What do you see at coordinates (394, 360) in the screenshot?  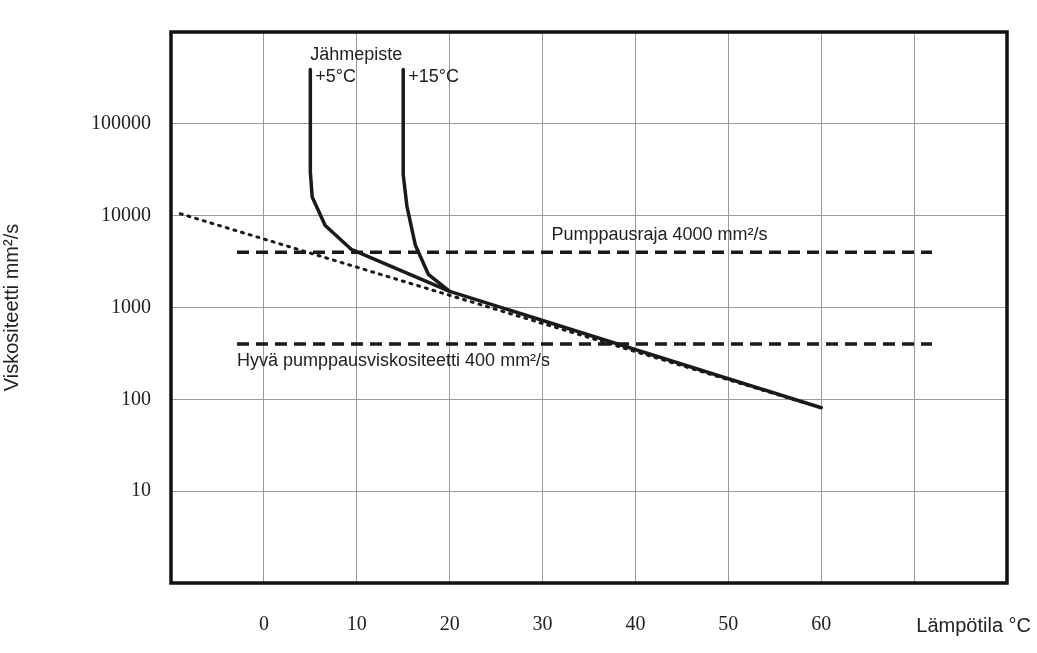 I see `ref-line-label: Hyvä pumppausviskositeetti 400 mm²/s` at bounding box center [394, 360].